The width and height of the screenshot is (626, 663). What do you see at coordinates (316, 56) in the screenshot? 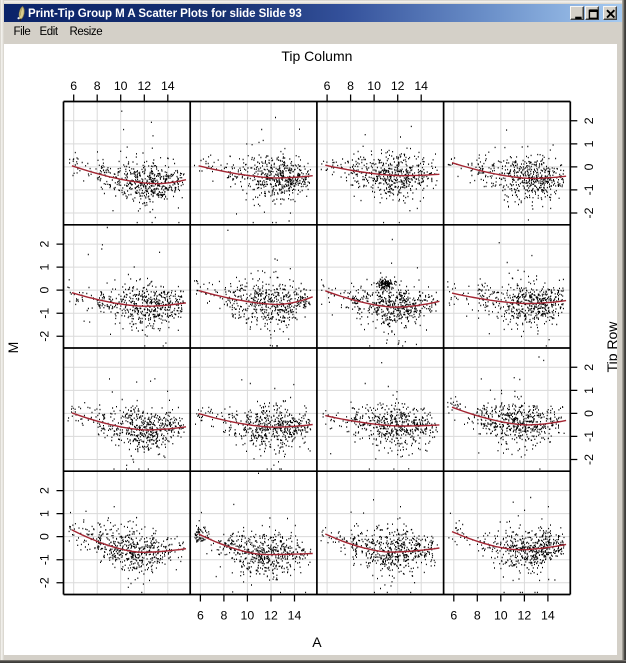
I see `svg-text: Tip Column` at bounding box center [316, 56].